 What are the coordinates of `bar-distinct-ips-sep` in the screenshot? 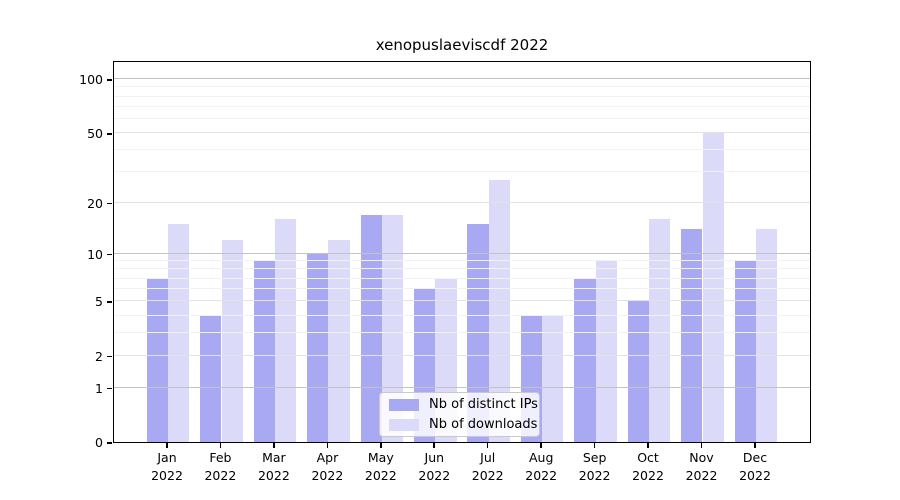 It's located at (585, 360).